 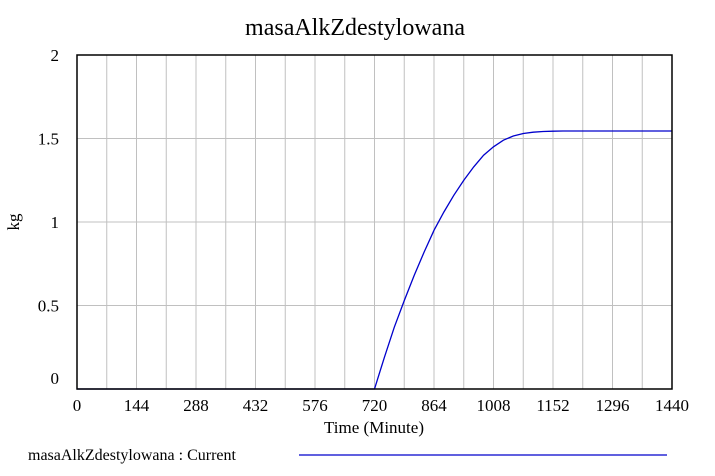 What do you see at coordinates (77, 405) in the screenshot?
I see `x-tick-label: 0` at bounding box center [77, 405].